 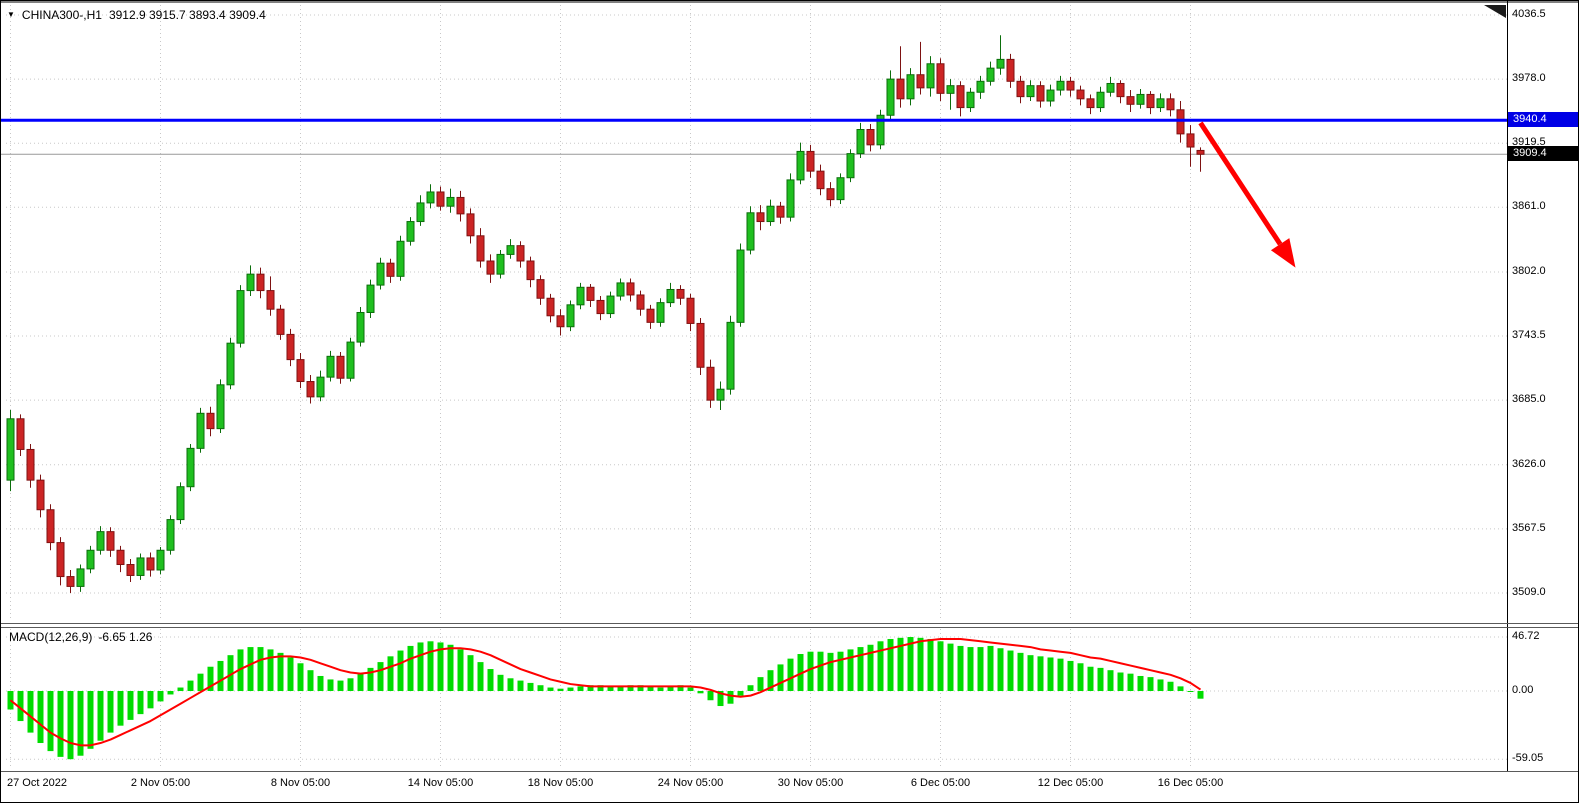 What do you see at coordinates (1529, 463) in the screenshot?
I see `price-axis-label: 3626.0` at bounding box center [1529, 463].